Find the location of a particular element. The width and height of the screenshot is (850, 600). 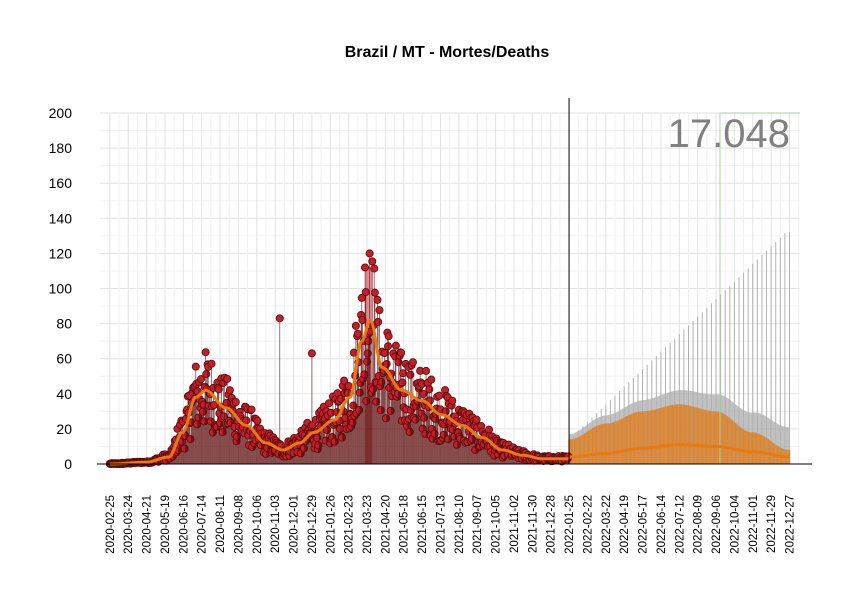

x-tick-label: 2020-09-08 is located at coordinates (239, 524).